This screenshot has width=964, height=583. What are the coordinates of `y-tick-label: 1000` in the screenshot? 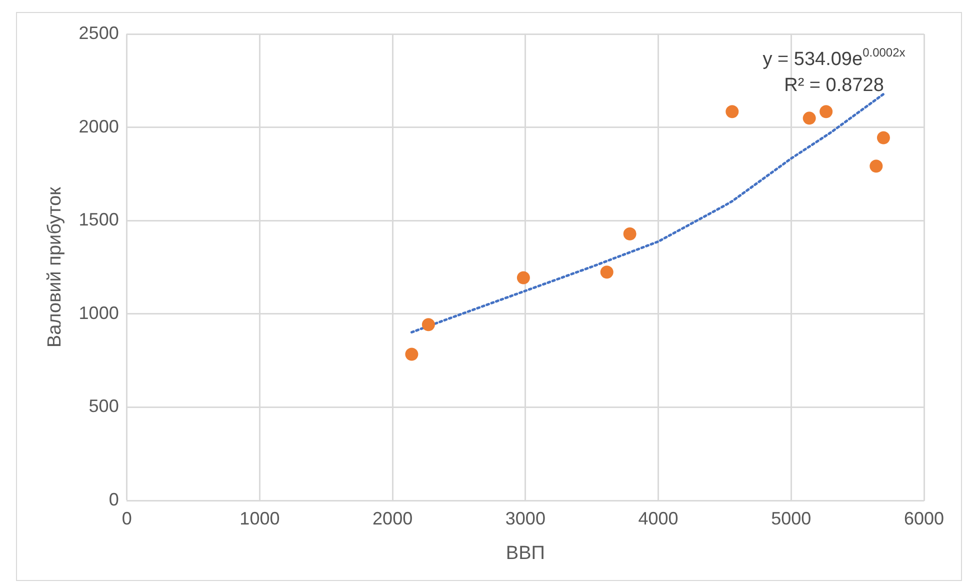 It's located at (98, 312).